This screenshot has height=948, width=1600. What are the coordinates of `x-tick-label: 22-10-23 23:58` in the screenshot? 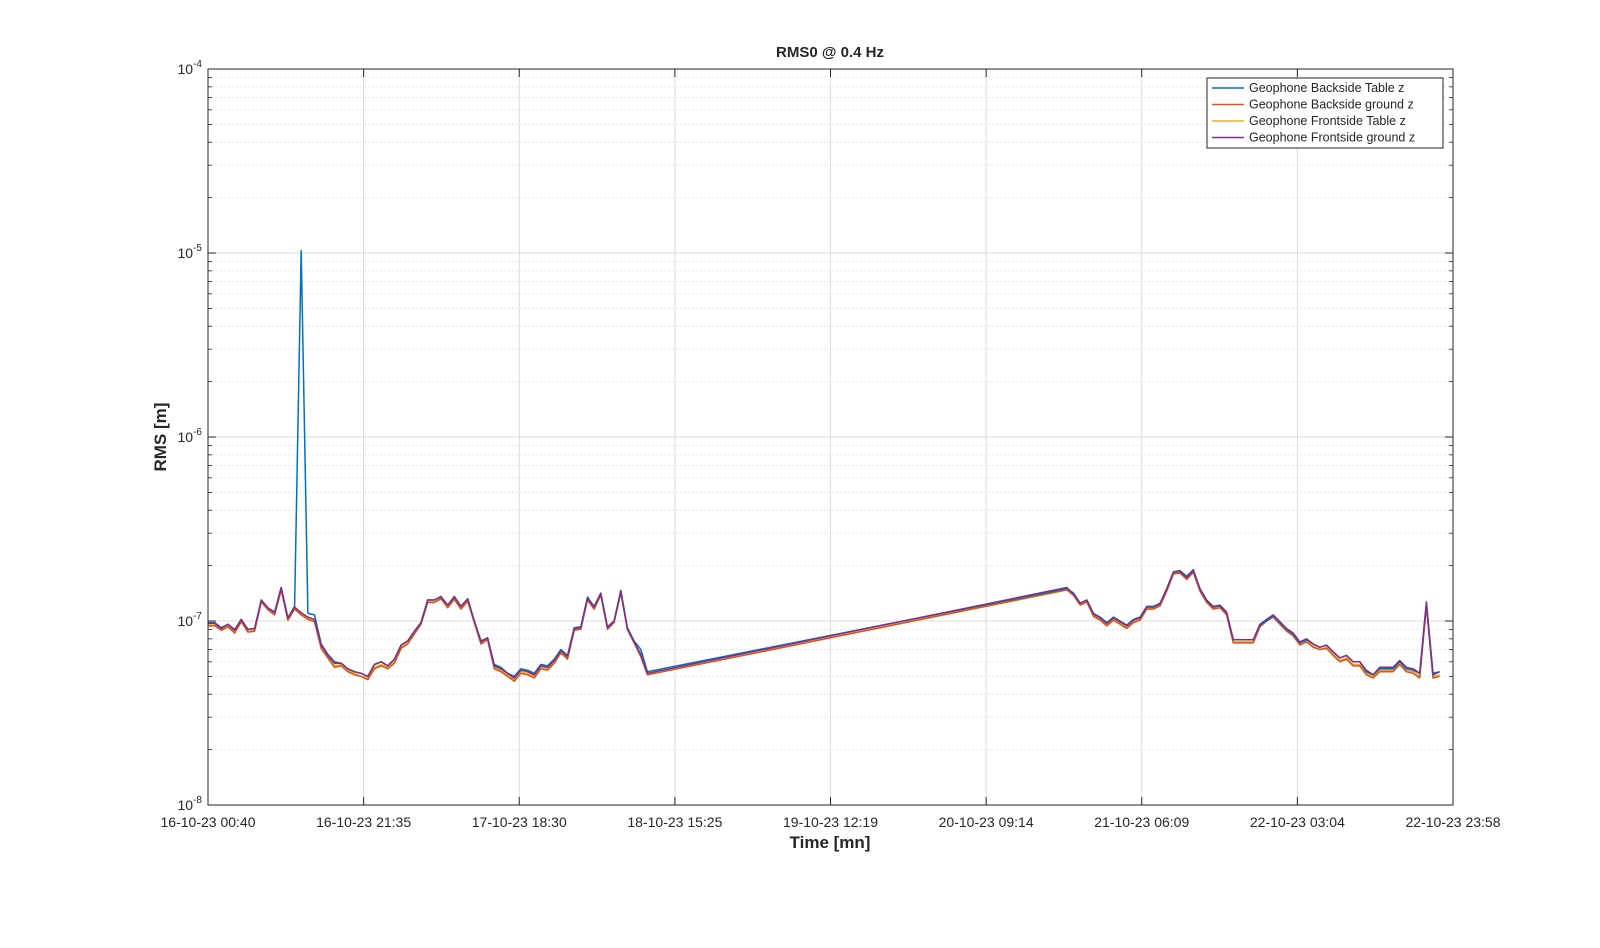 It's located at (1453, 822).